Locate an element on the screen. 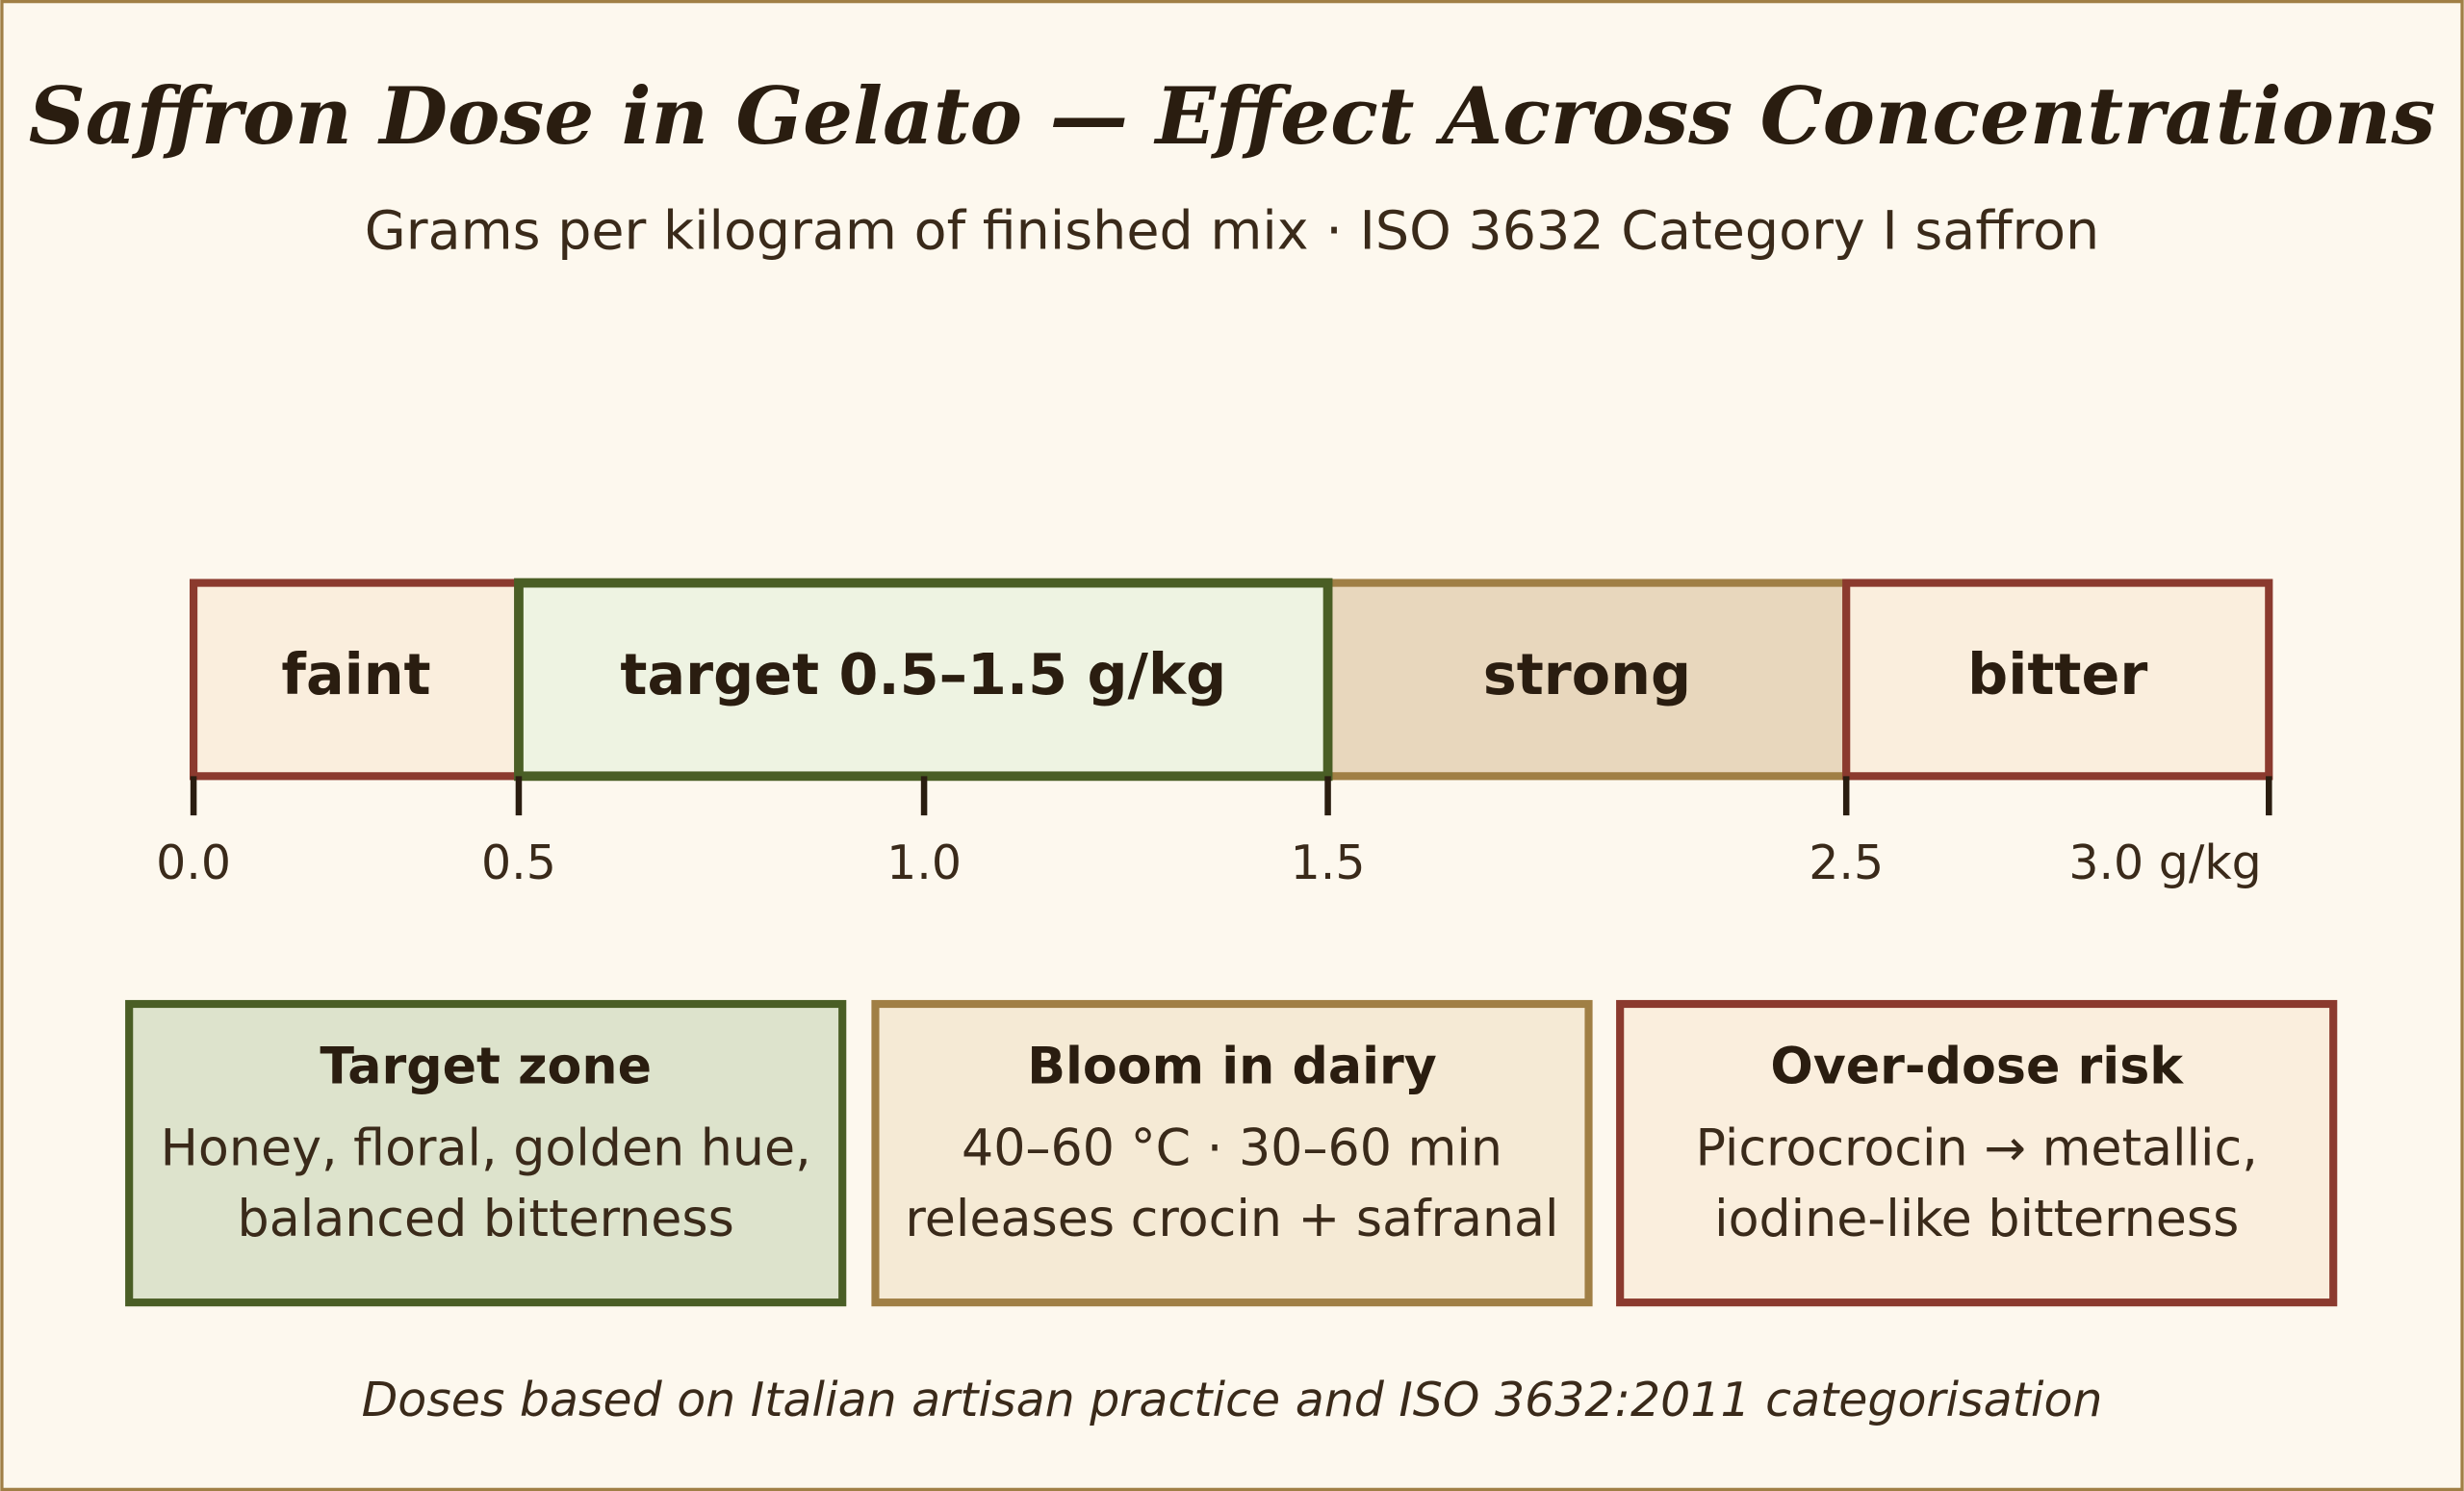  card-line: balanced bitterness is located at coordinates (486, 1219).